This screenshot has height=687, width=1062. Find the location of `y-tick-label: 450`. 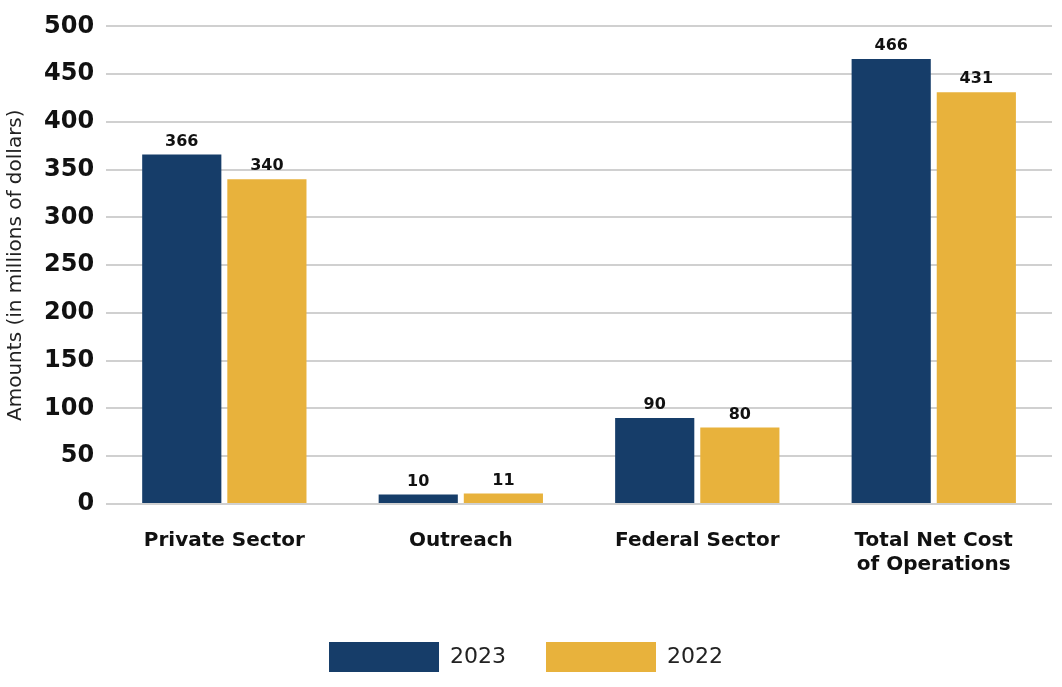

y-tick-label: 450 is located at coordinates (69, 72).